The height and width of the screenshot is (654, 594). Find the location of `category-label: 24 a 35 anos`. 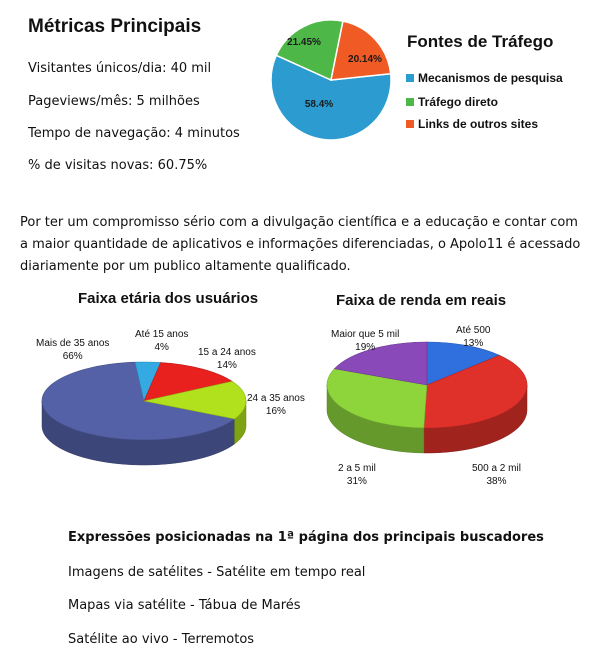

category-label: 24 a 35 anos is located at coordinates (276, 398).